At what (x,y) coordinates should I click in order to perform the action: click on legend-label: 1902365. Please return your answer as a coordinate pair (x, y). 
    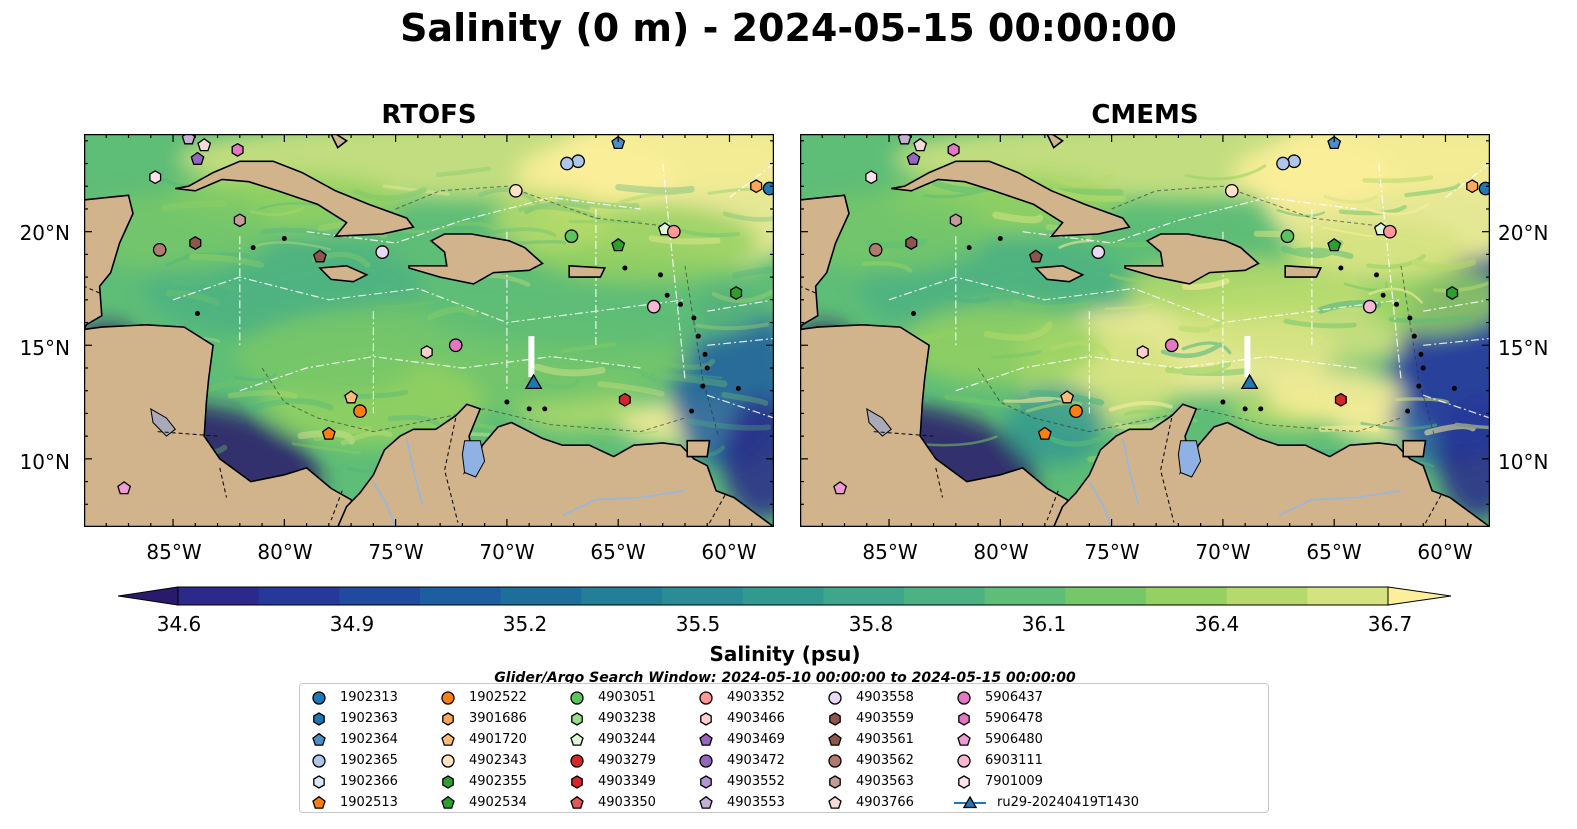
    Looking at the image, I should click on (369, 760).